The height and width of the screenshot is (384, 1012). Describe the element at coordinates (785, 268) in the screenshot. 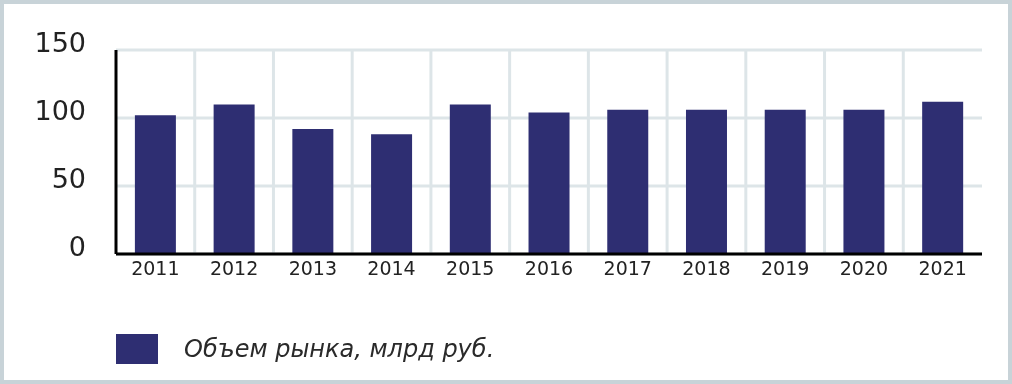

I see `x-tick-label: 2019` at that location.